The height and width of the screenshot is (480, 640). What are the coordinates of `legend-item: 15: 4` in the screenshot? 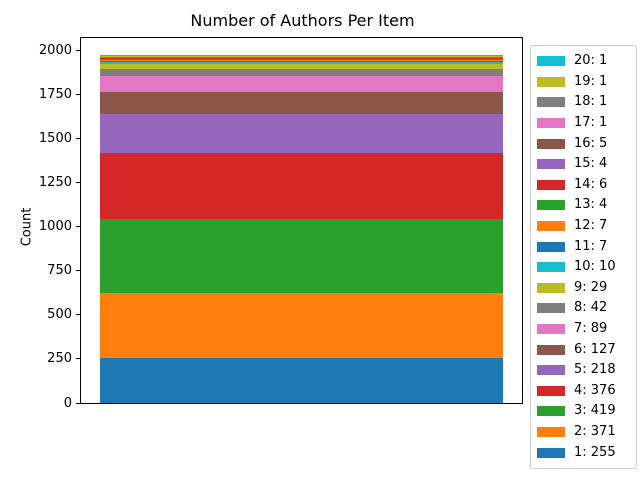 It's located at (583, 164).